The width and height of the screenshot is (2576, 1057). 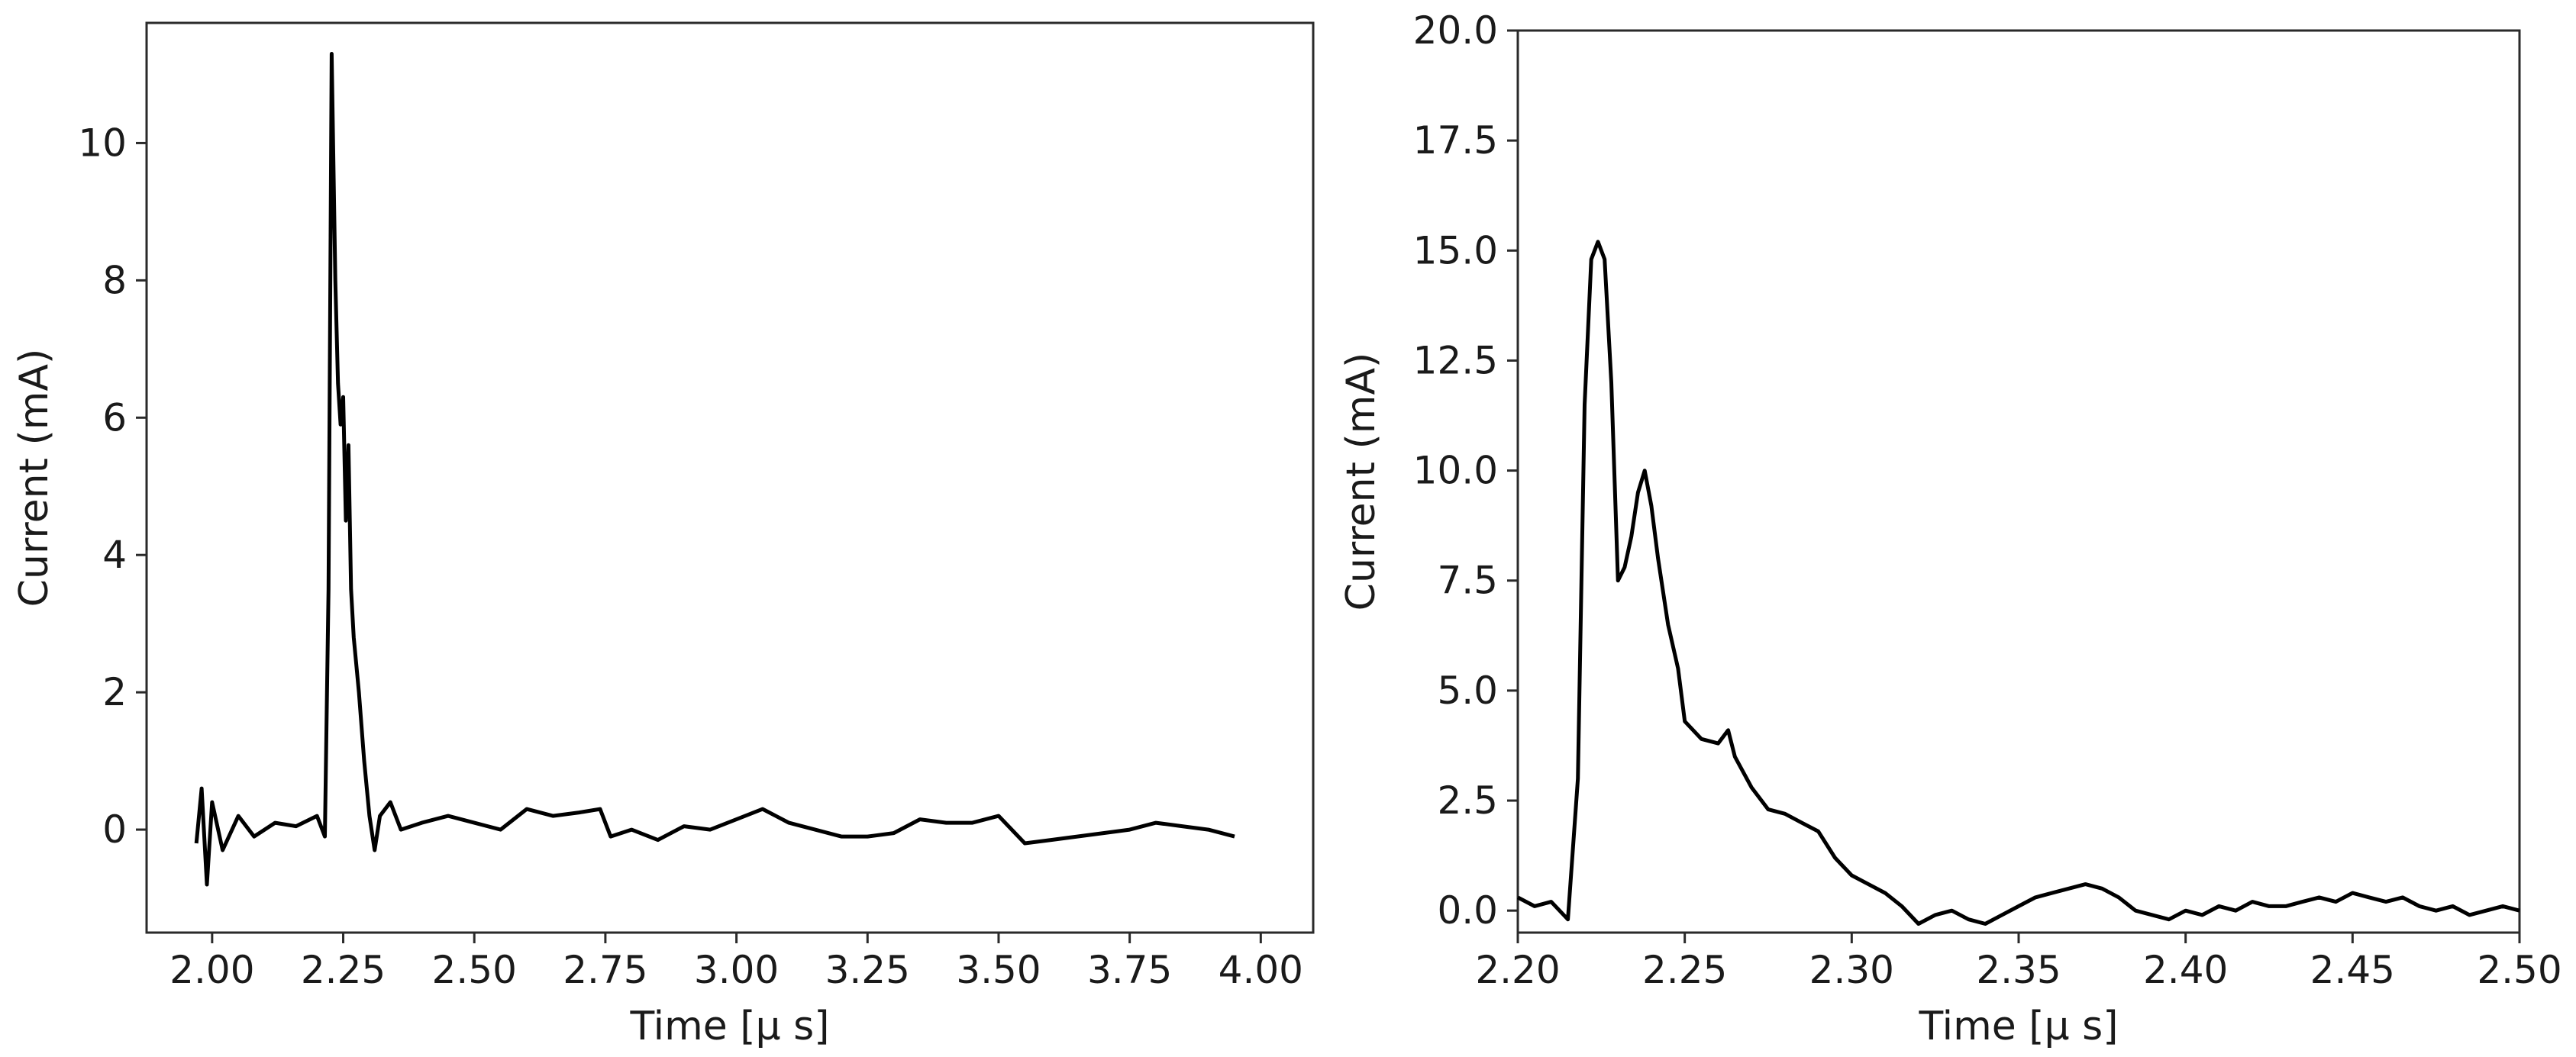 What do you see at coordinates (1455, 360) in the screenshot?
I see `y-tick-label: 12.5` at bounding box center [1455, 360].